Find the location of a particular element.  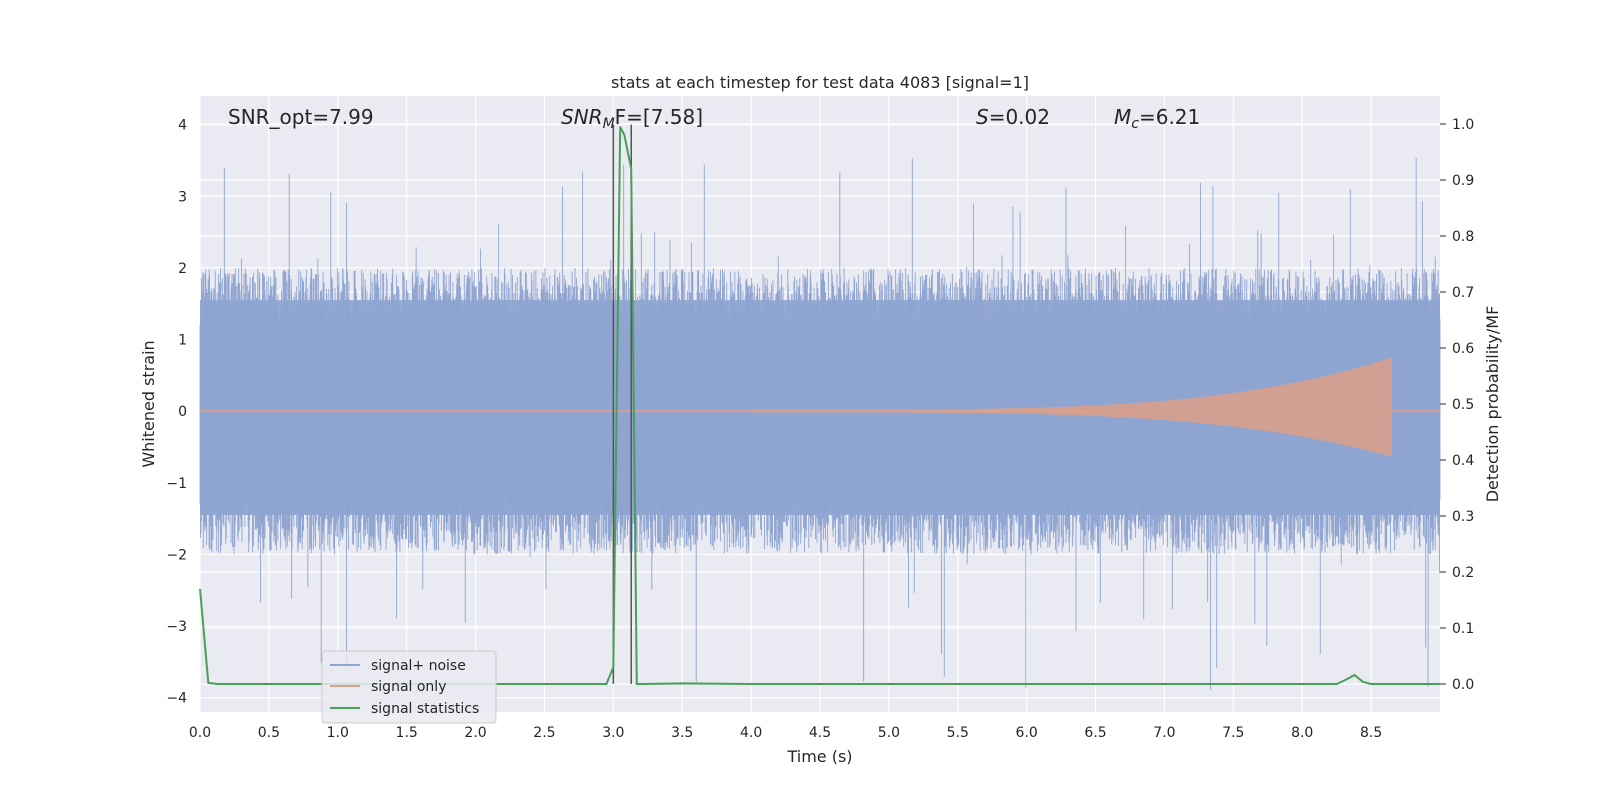

x-tick-label: 8.0 is located at coordinates (1302, 733).